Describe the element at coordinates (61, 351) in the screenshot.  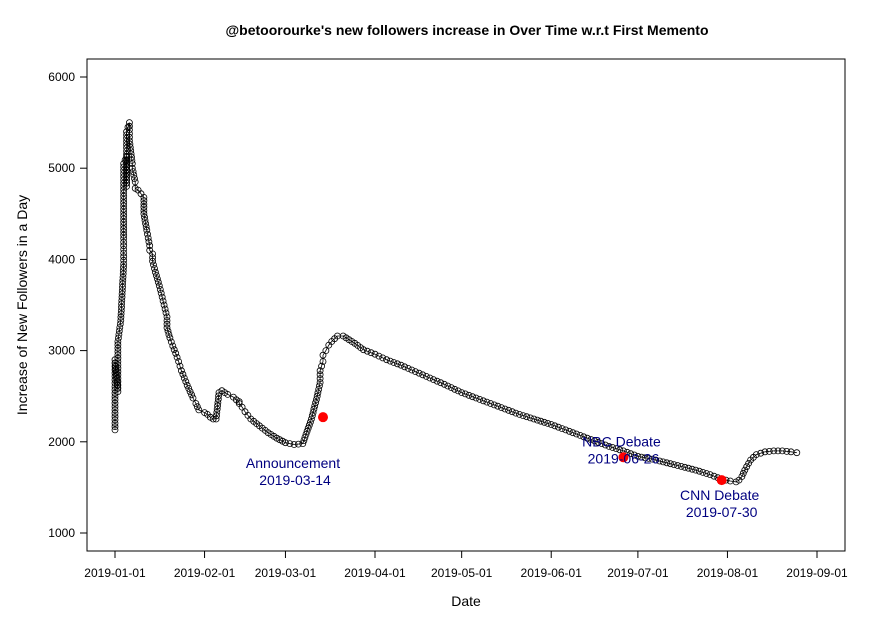
I see `y-tick-label: 3000` at that location.